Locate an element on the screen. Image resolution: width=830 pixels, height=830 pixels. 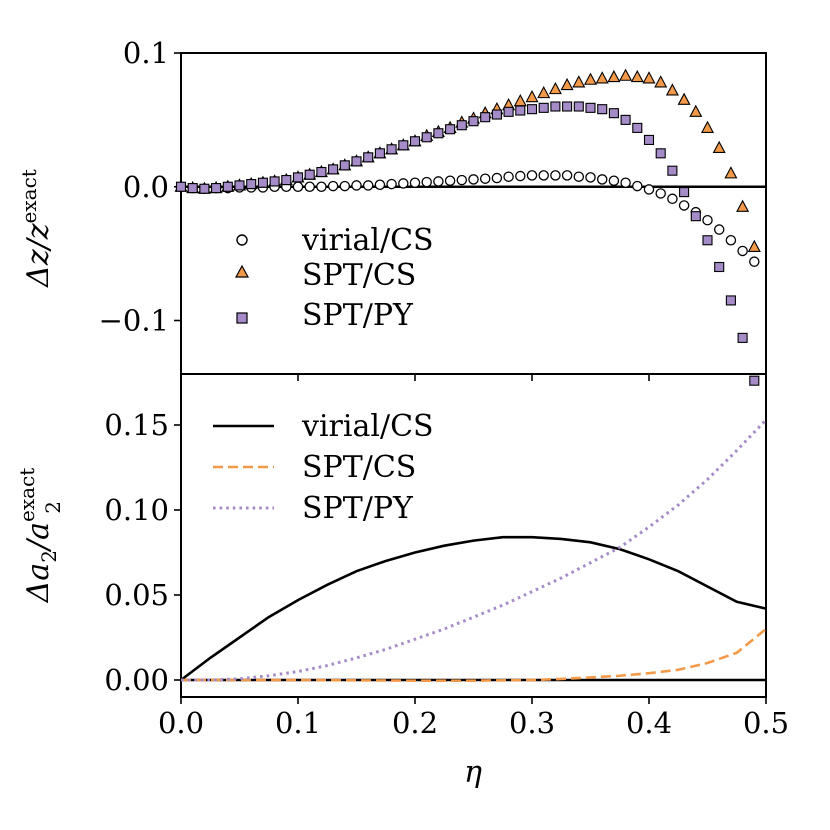
y-tick-label: 0.10 is located at coordinates (136, 510).